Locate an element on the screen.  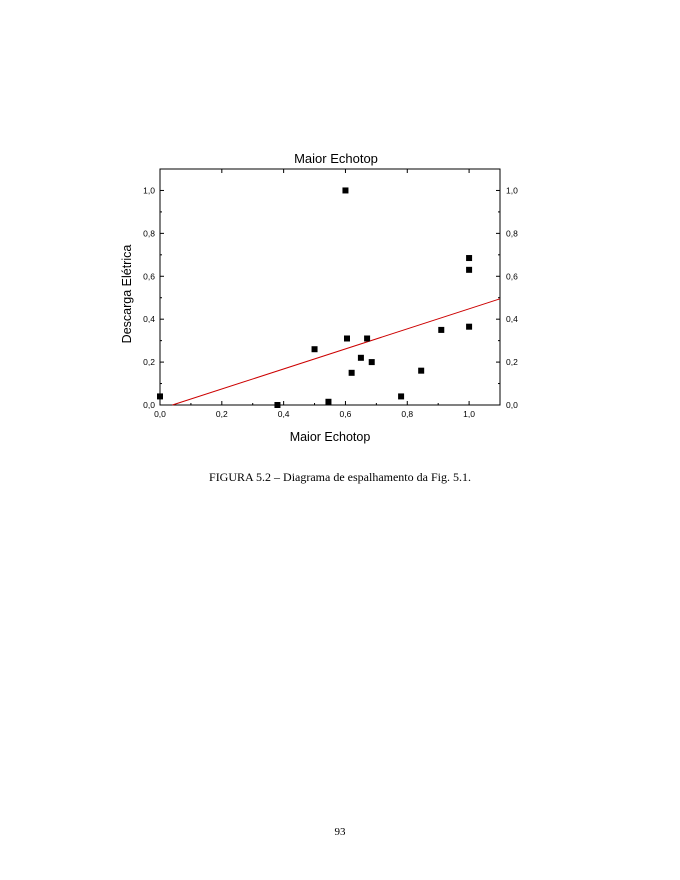
y-tick-label-right: 1,0 is located at coordinates (512, 190).